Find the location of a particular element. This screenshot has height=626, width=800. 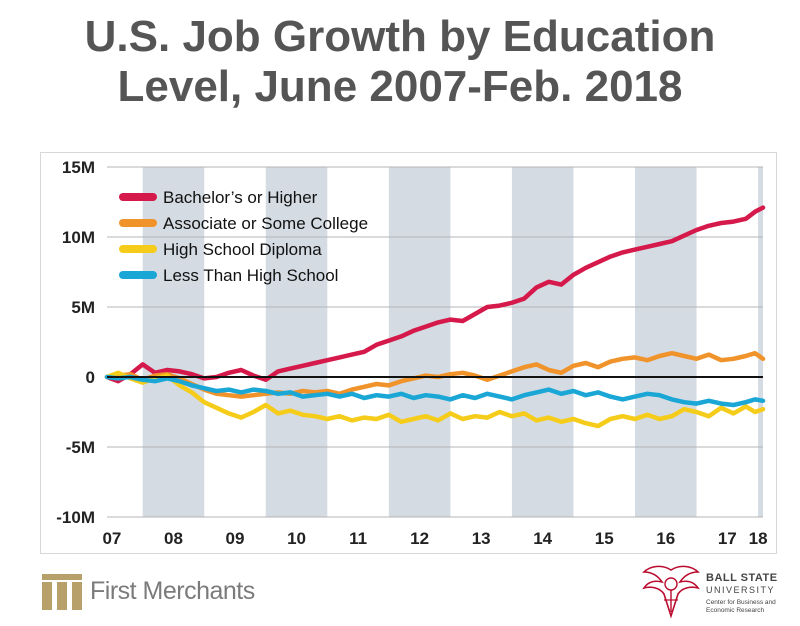

y-tick-label-1: 10M is located at coordinates (78, 237).